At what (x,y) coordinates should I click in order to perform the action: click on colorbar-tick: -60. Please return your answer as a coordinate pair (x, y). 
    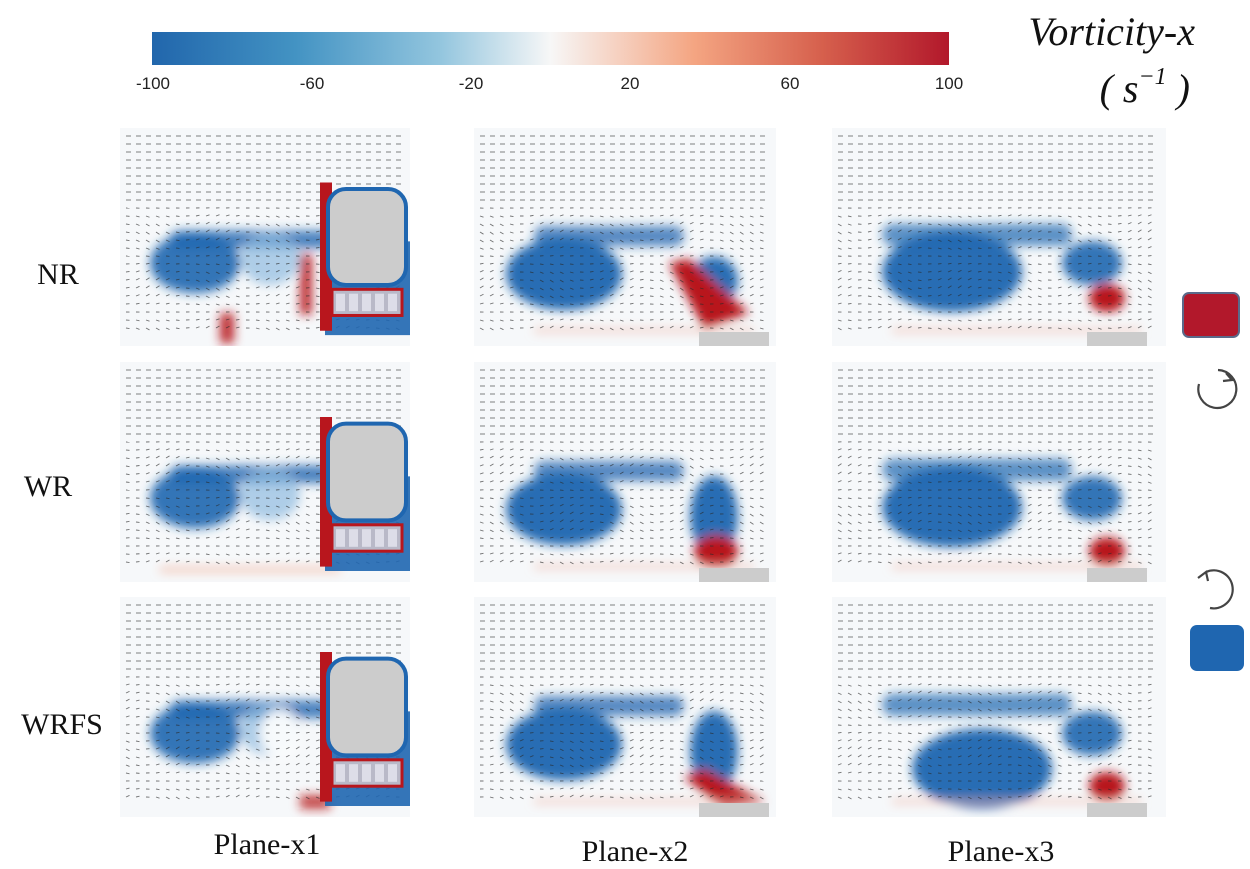
    Looking at the image, I should click on (312, 84).